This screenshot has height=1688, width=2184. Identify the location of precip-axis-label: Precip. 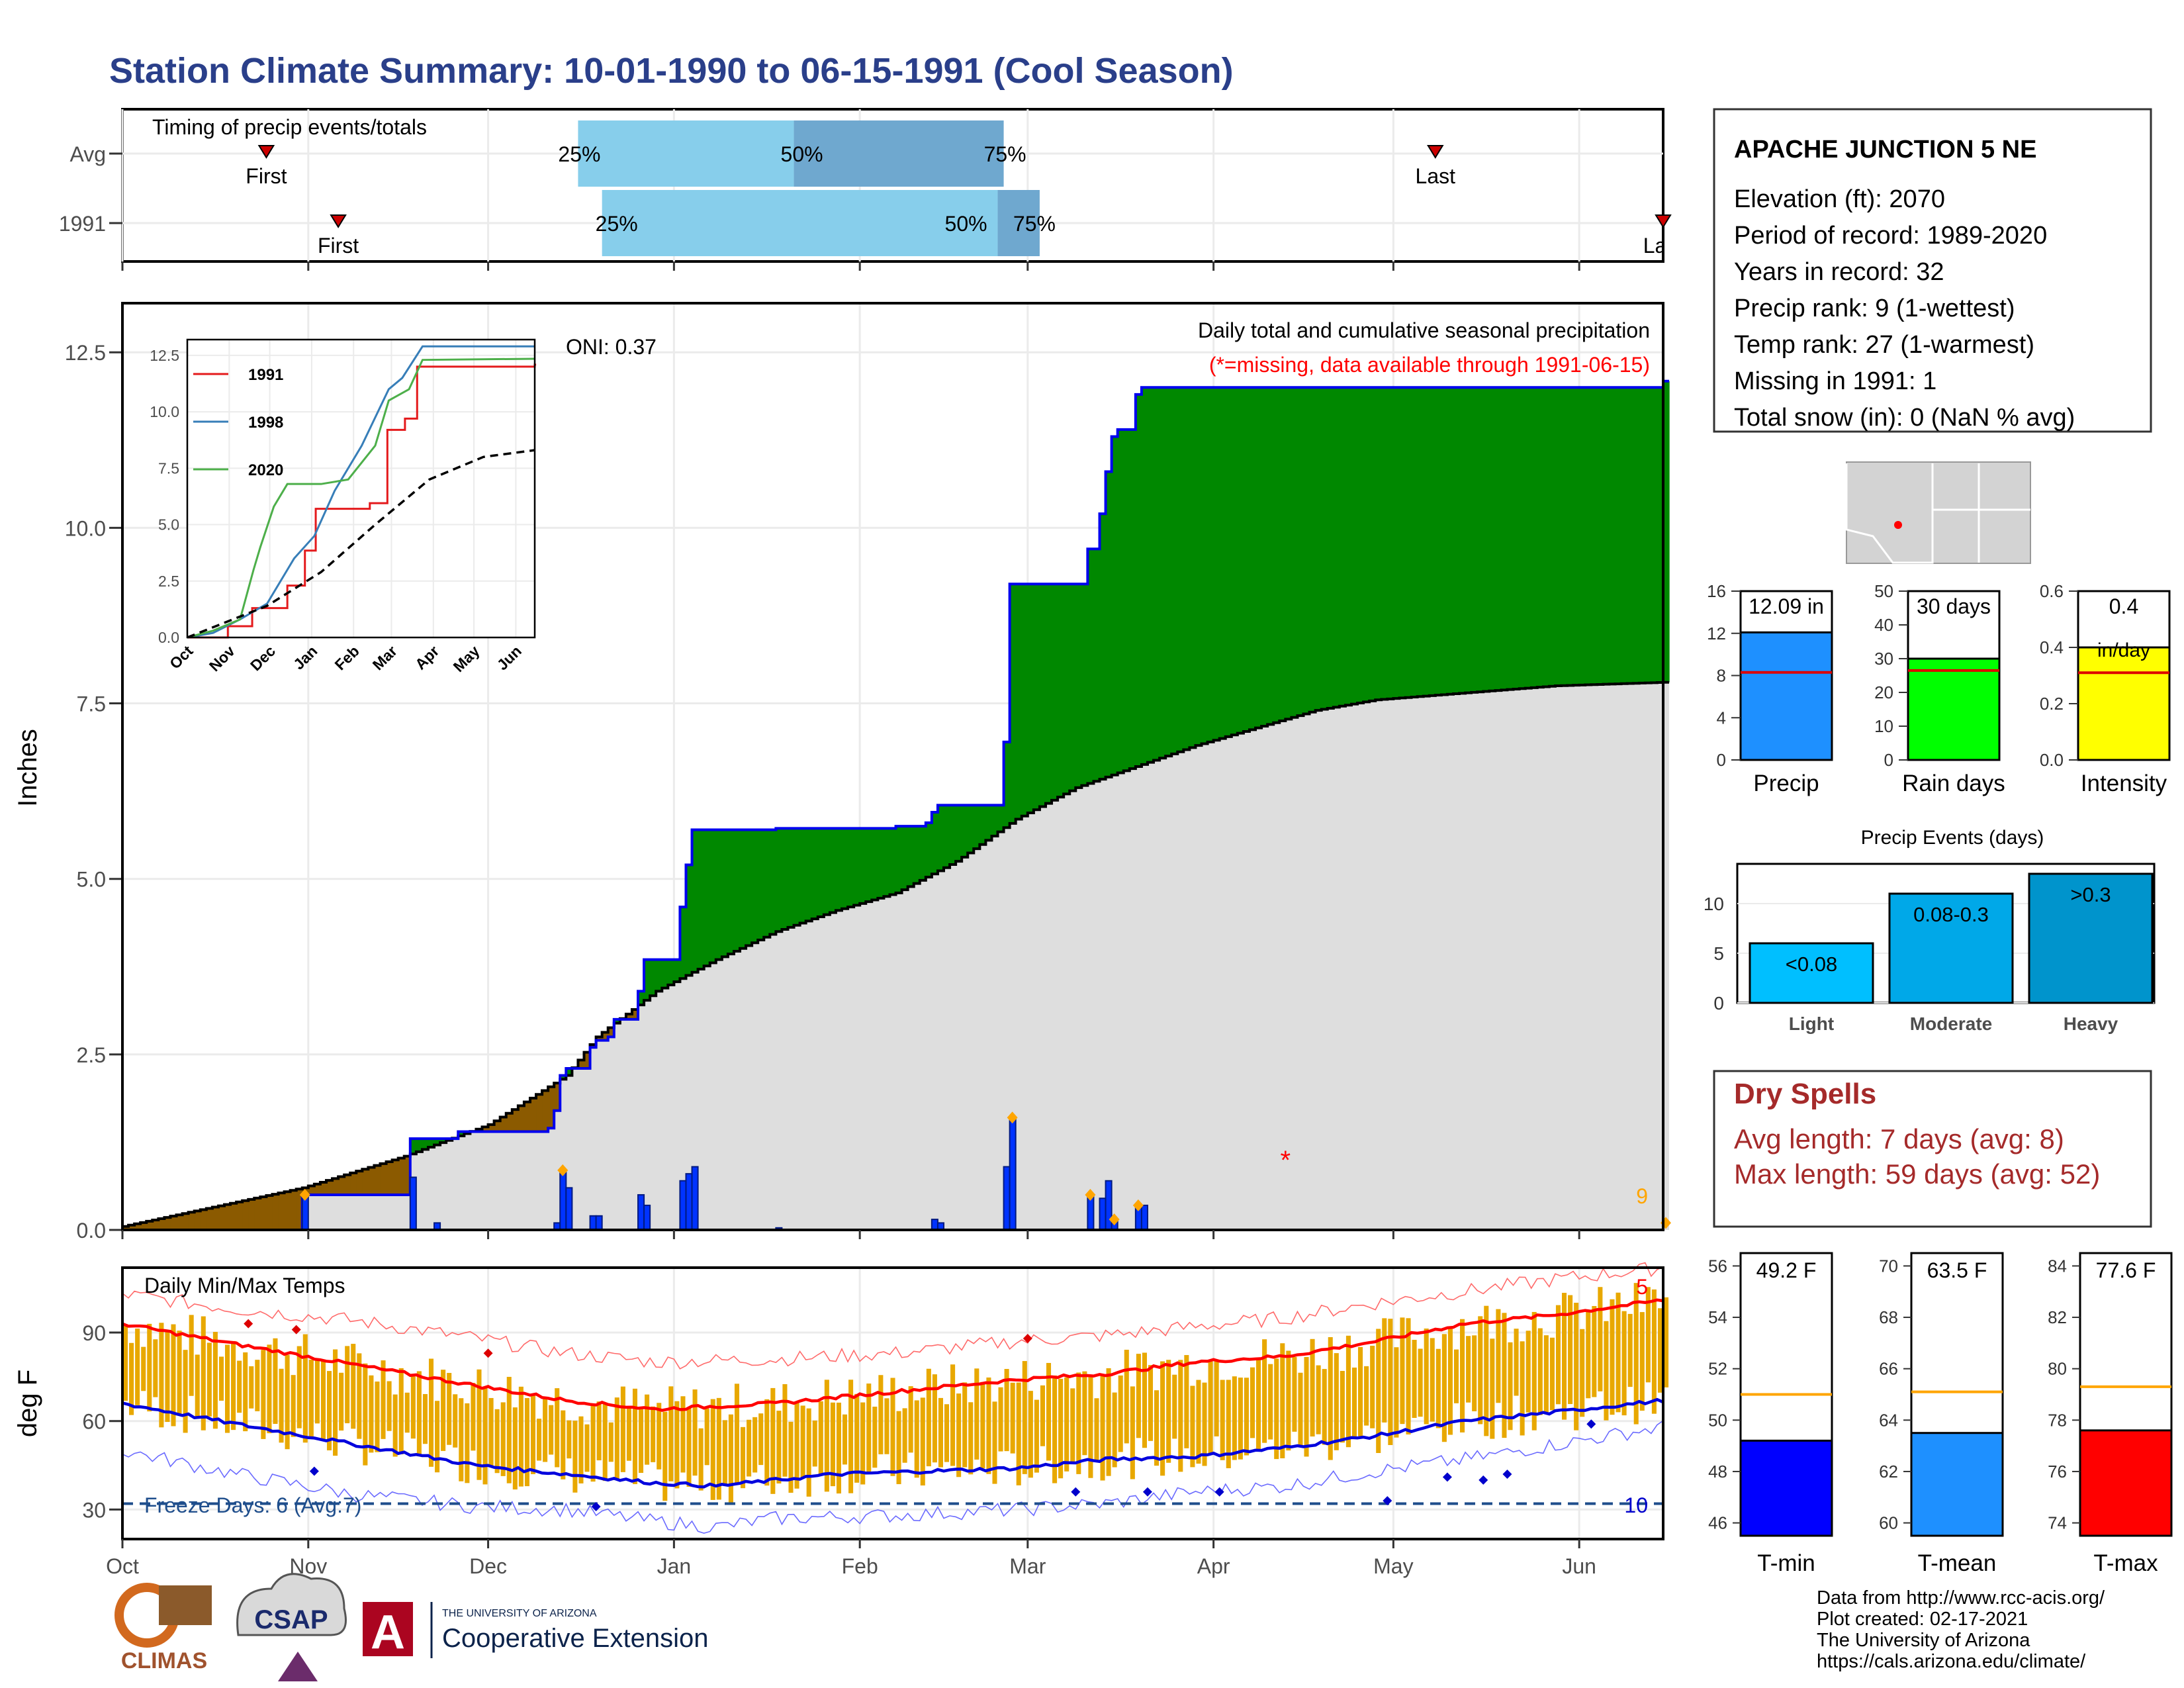
(1786, 783).